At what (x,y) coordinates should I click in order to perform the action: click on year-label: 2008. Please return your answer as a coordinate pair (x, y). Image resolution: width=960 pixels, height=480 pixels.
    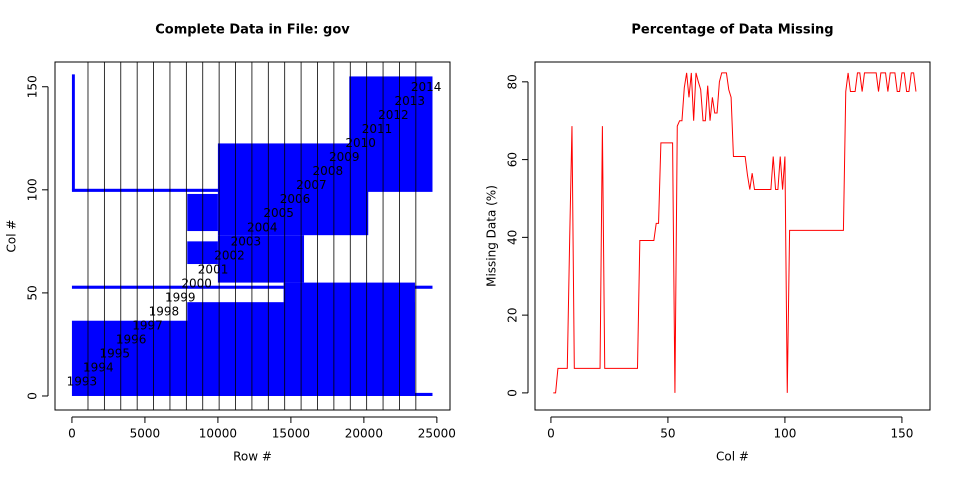
    Looking at the image, I should click on (328, 171).